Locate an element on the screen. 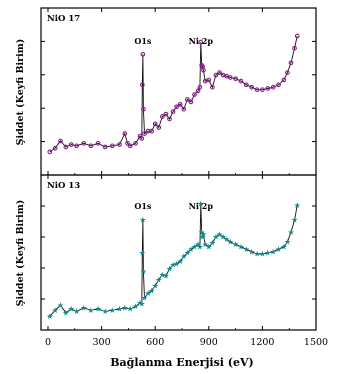 This screenshot has width=338, height=374. x-tick-label: 0 is located at coordinates (48, 342).